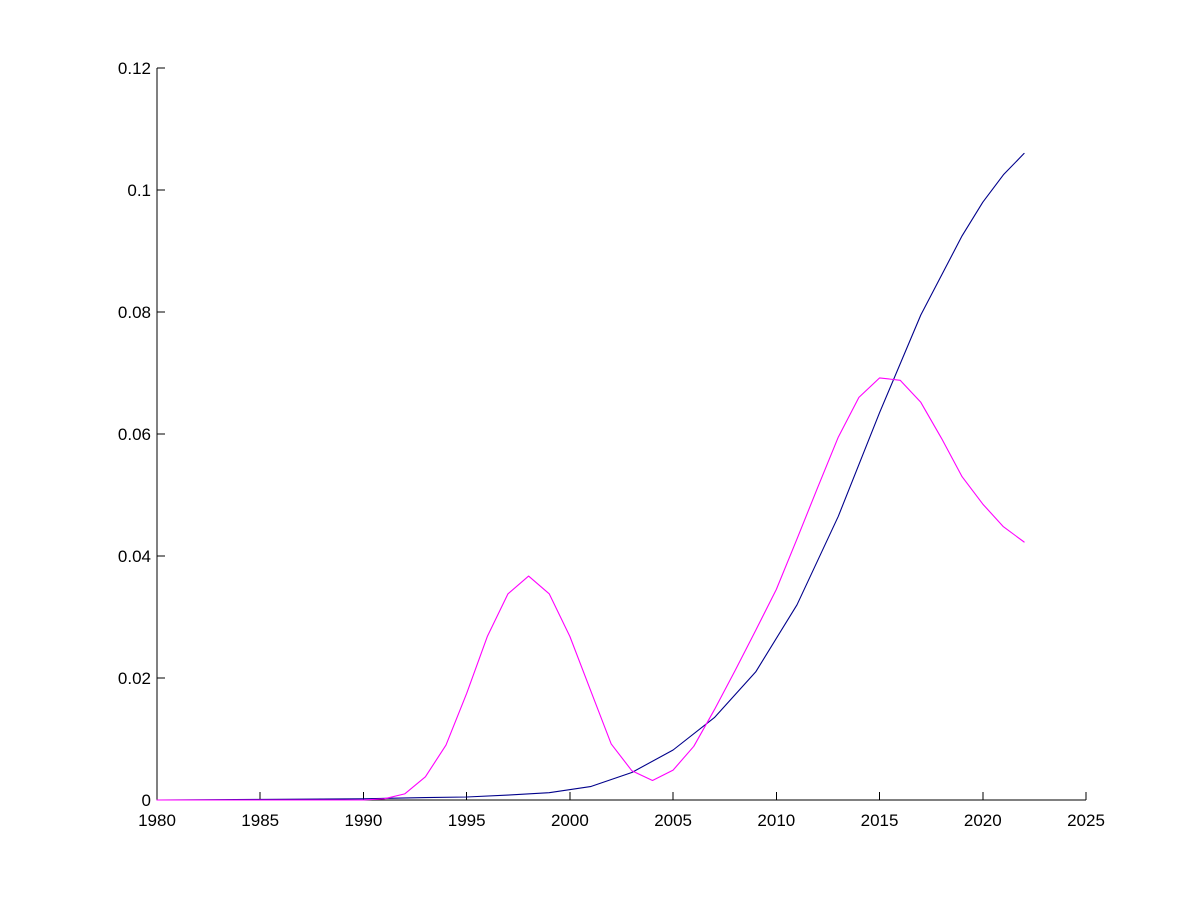 The image size is (1200, 900). Describe the element at coordinates (260, 820) in the screenshot. I see `x-tick-label: 1985` at that location.